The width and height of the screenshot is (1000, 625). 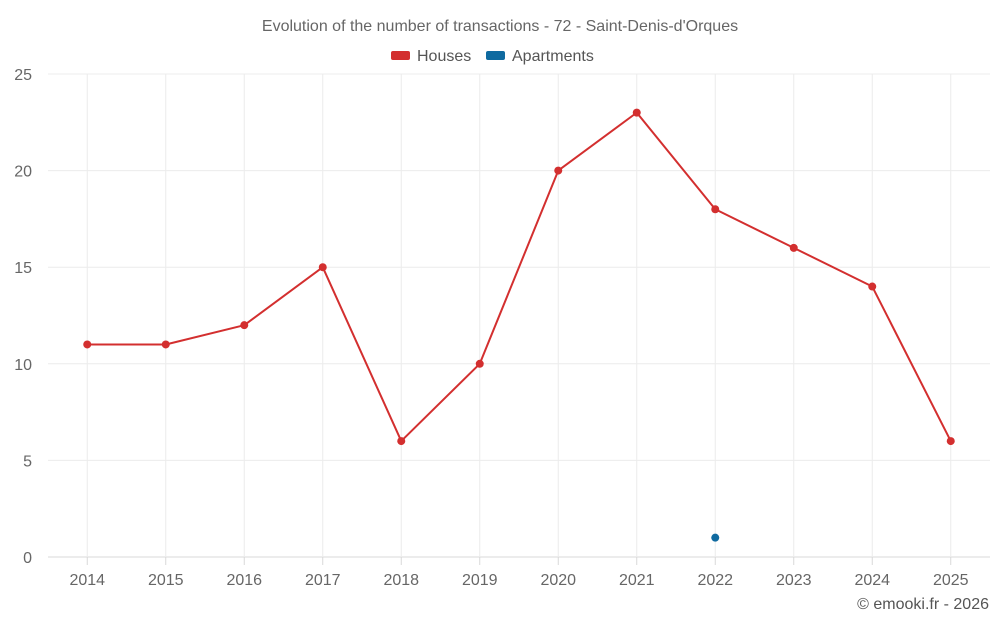 I want to click on data-point-apartments, so click(x=715, y=537).